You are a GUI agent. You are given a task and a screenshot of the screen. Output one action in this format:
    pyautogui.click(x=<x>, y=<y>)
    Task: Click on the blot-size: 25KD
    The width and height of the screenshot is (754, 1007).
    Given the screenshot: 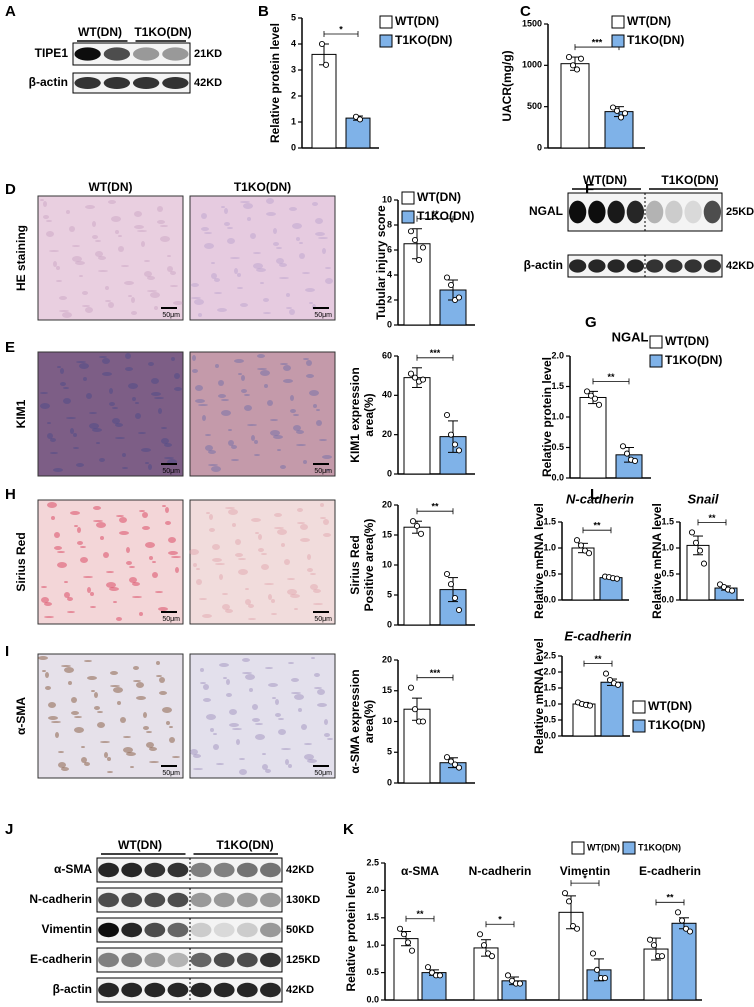 What is the action you would take?
    pyautogui.click(x=740, y=212)
    